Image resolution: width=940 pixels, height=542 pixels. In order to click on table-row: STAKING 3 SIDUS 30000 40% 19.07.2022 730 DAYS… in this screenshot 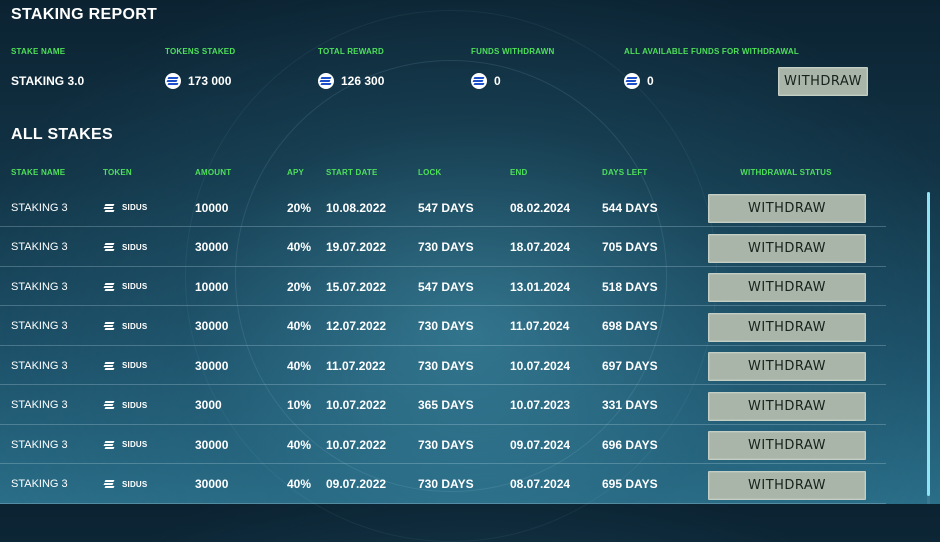, I will do `click(443, 247)`.